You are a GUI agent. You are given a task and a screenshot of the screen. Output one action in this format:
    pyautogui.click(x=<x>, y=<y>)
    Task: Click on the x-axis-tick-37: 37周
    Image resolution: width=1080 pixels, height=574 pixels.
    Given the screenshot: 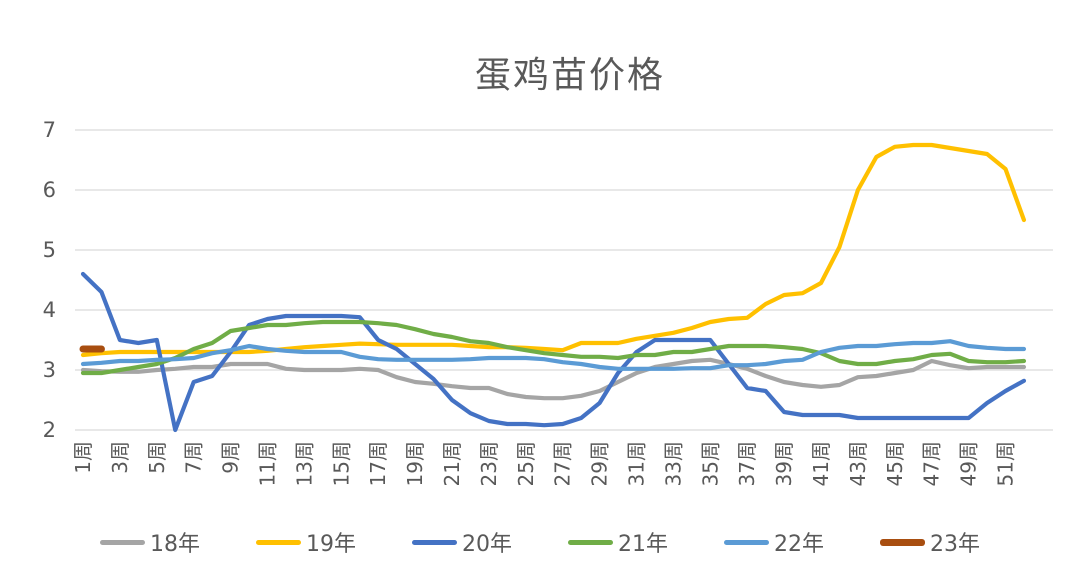 What is the action you would take?
    pyautogui.click(x=747, y=463)
    